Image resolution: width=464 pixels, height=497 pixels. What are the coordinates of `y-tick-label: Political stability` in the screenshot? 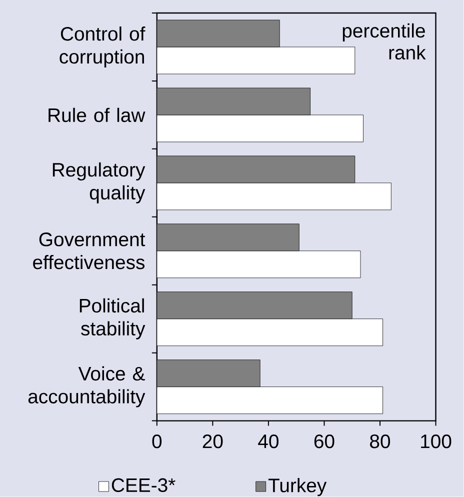 It's located at (113, 319).